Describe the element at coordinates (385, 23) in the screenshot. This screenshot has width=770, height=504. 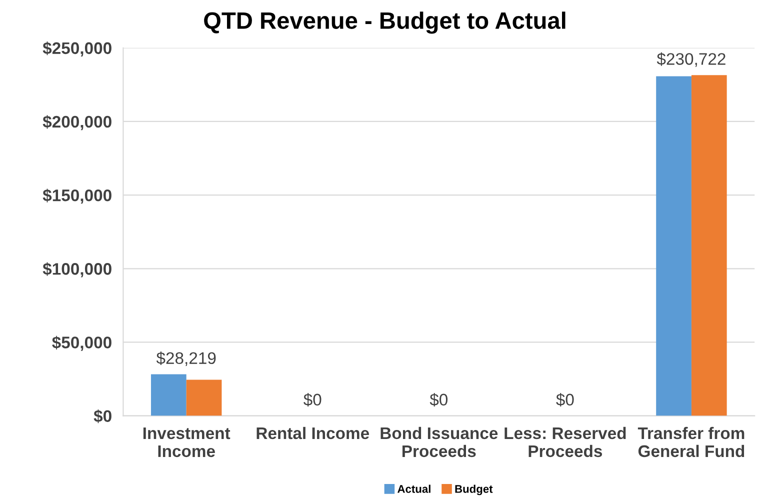
I see `chart-title: QTD Revenue - Budget to Actual` at that location.